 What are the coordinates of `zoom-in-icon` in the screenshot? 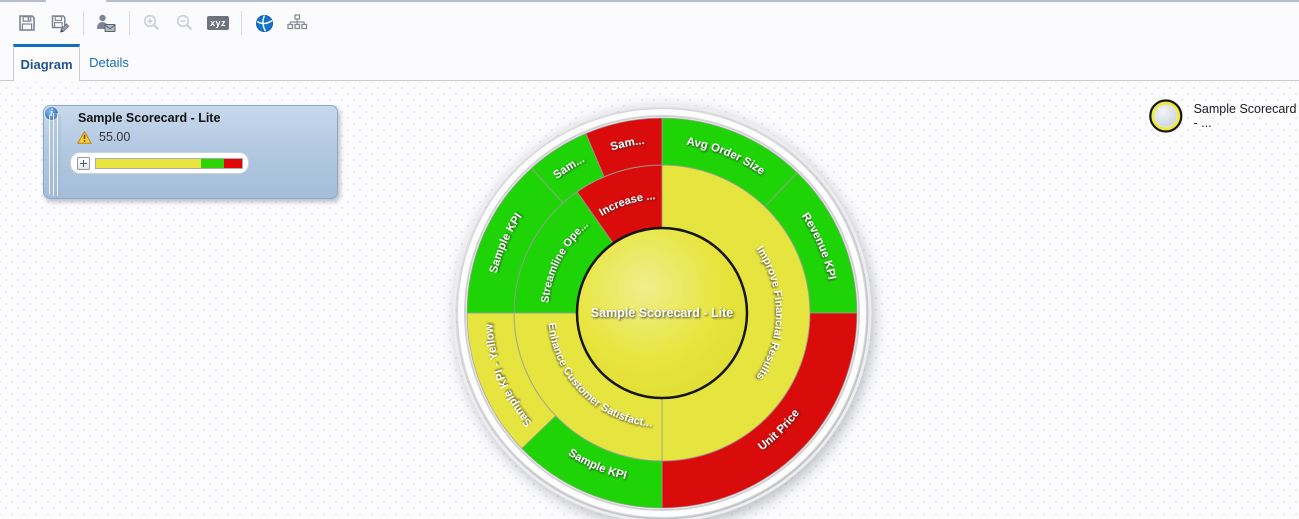 It's located at (151, 22).